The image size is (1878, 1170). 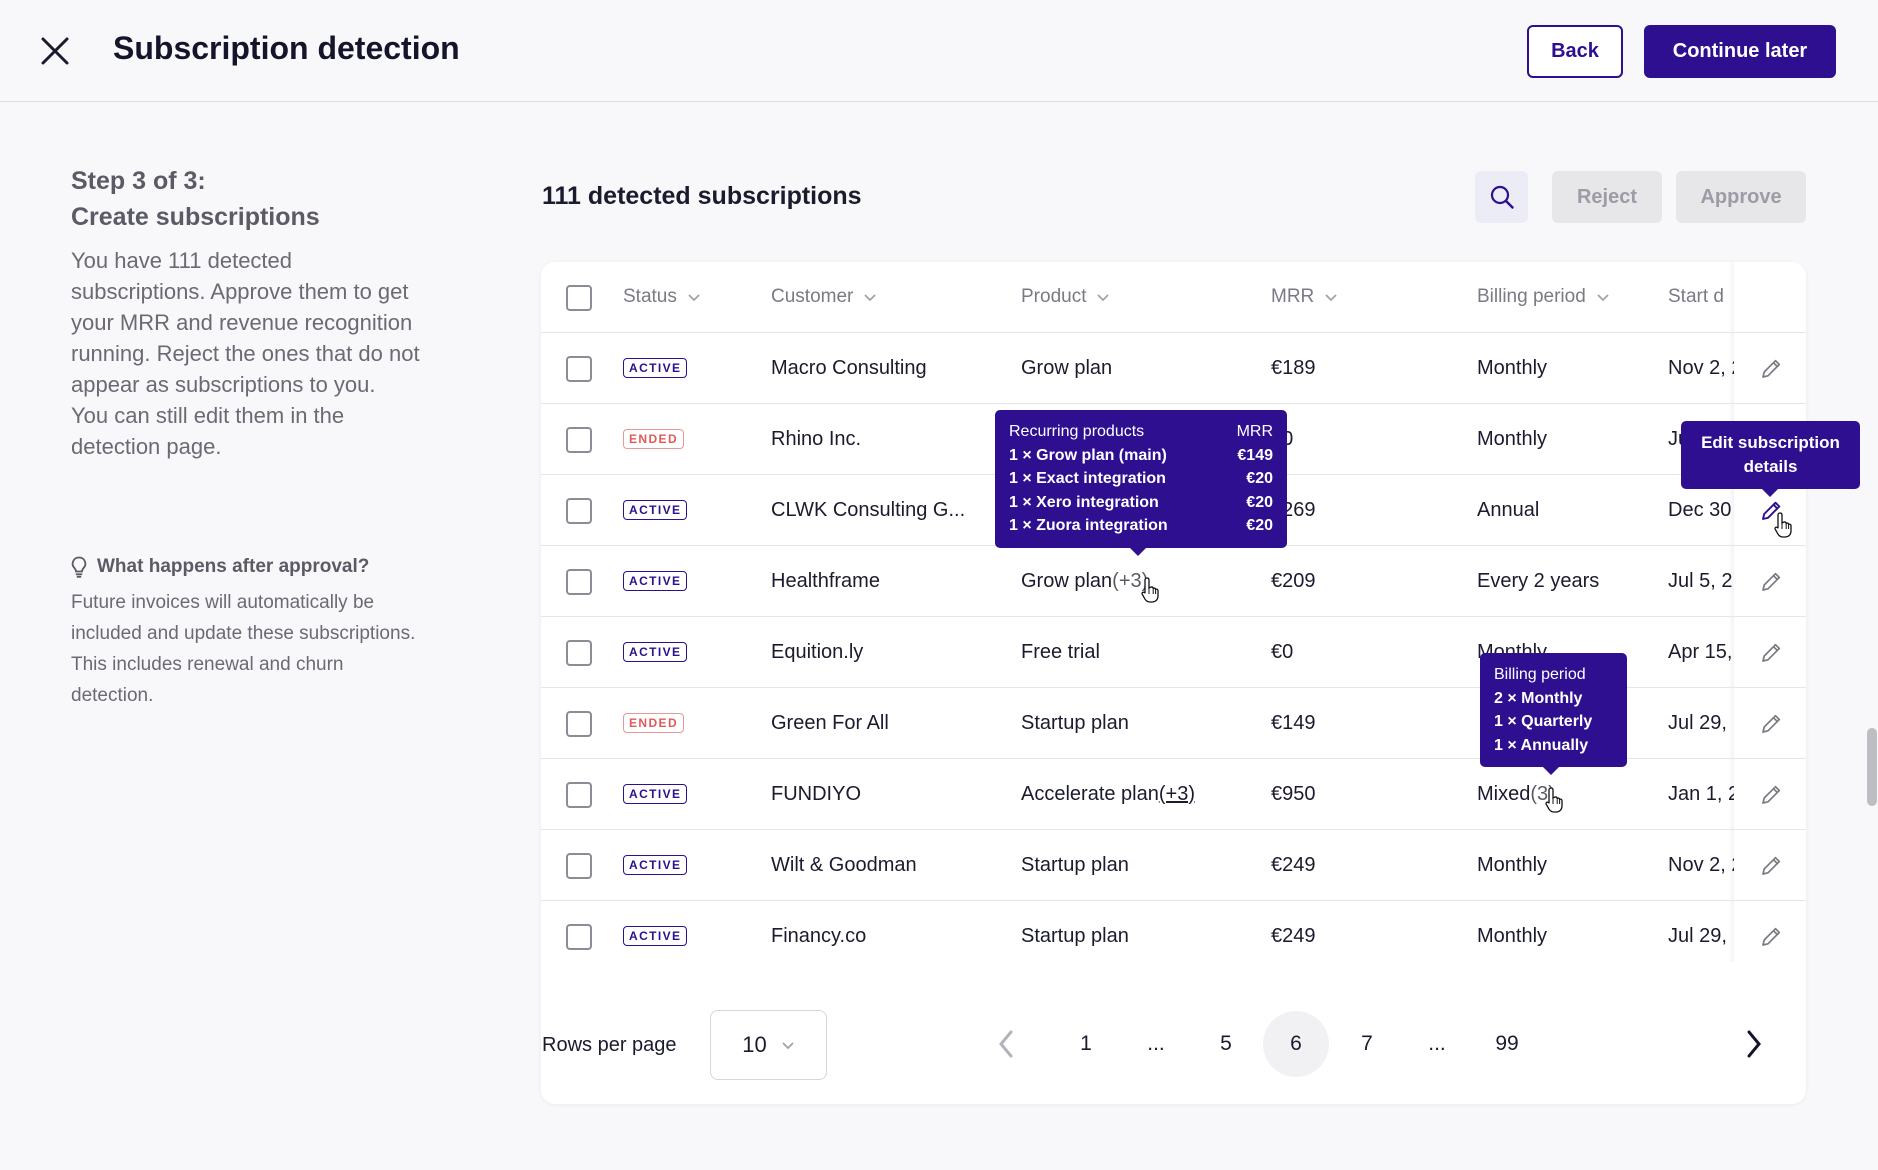 I want to click on page-button: 1, so click(x=1086, y=1043).